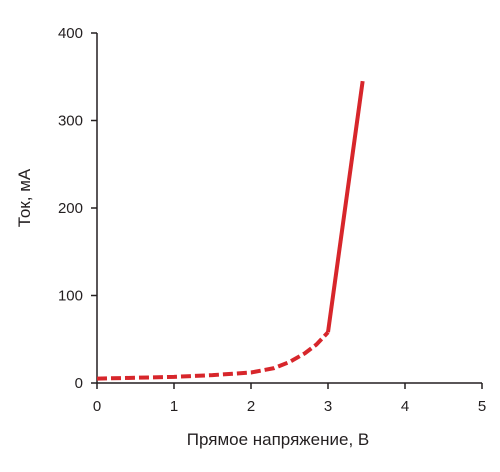 The width and height of the screenshot is (500, 472). I want to click on x-ticks: 0 1 2 3 4 5, so click(289, 399).